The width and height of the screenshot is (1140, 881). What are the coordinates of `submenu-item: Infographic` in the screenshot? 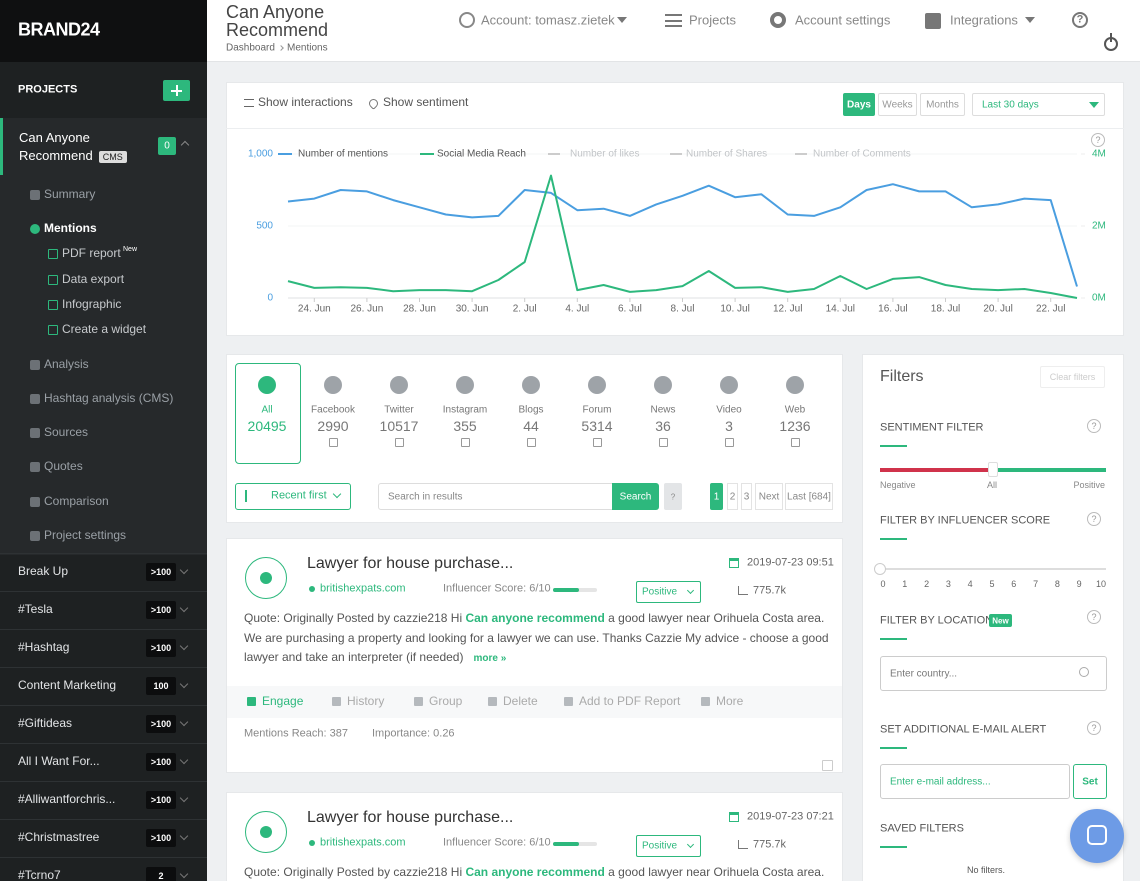 It's located at (92, 304).